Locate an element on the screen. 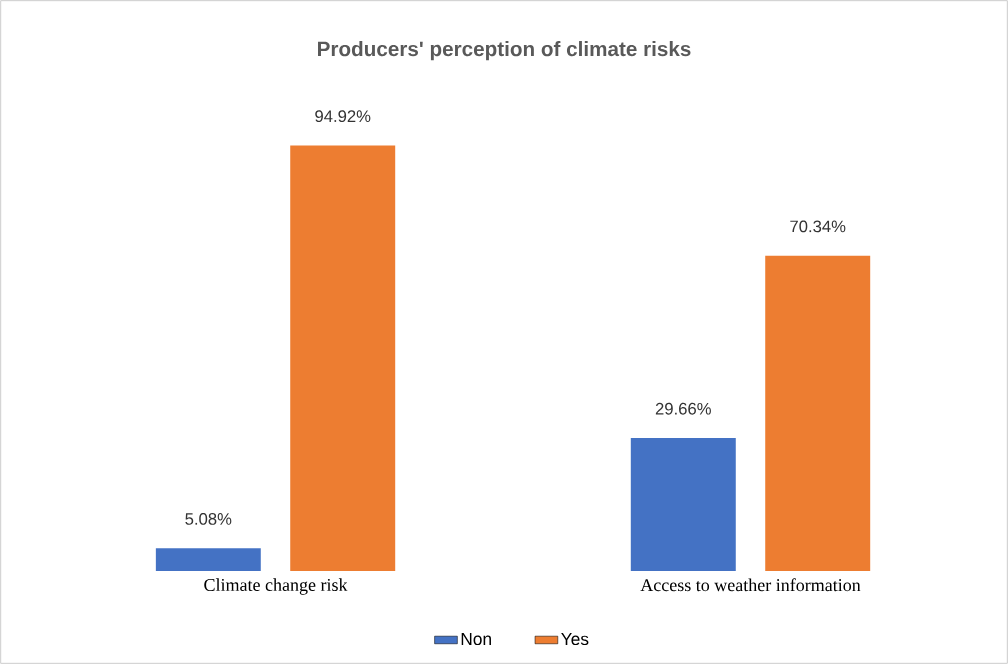 This screenshot has width=1008, height=664. data-label: 94.92% is located at coordinates (343, 116).